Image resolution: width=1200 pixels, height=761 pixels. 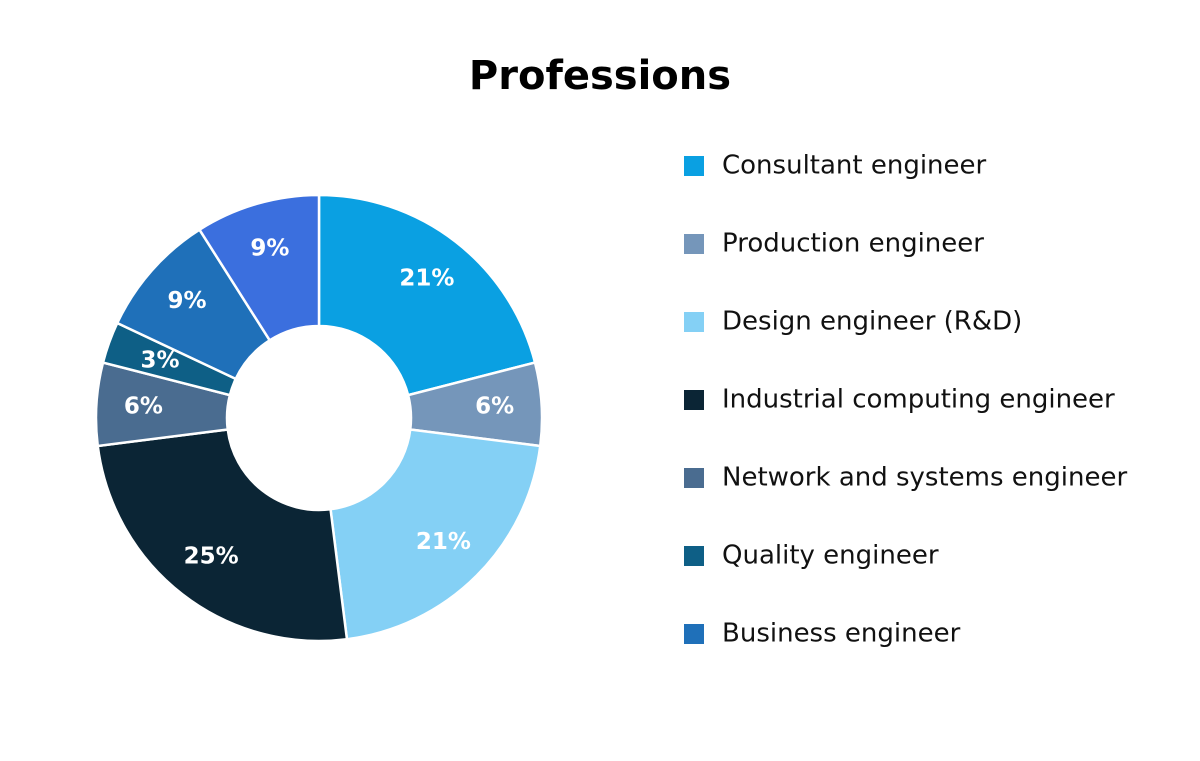 I want to click on data-label: 3%, so click(x=159, y=360).